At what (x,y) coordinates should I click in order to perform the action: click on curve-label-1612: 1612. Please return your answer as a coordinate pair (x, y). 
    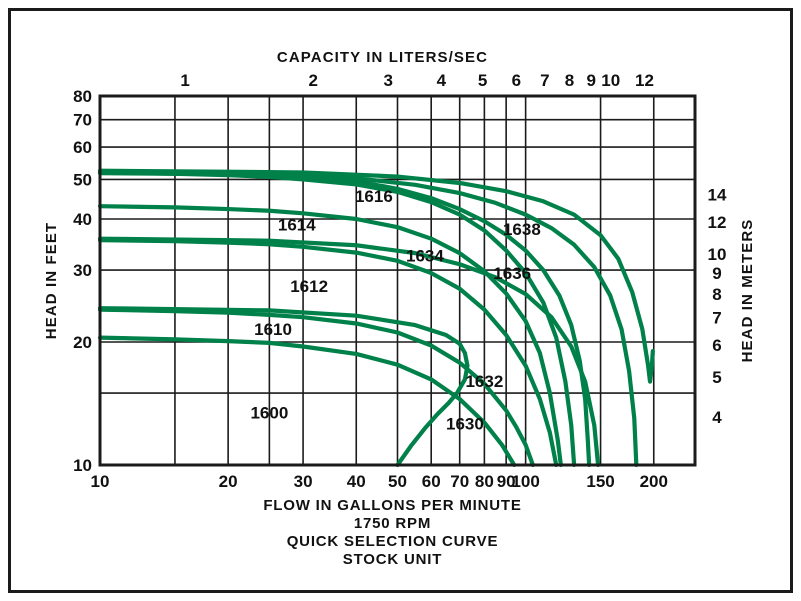
    Looking at the image, I should click on (309, 286).